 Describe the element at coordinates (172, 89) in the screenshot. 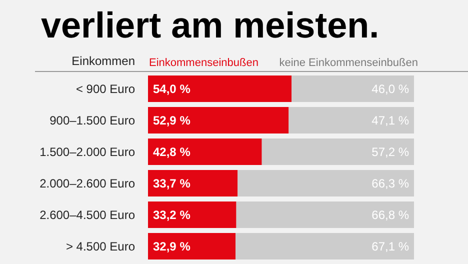

I see `data-label: 54,0 %` at that location.